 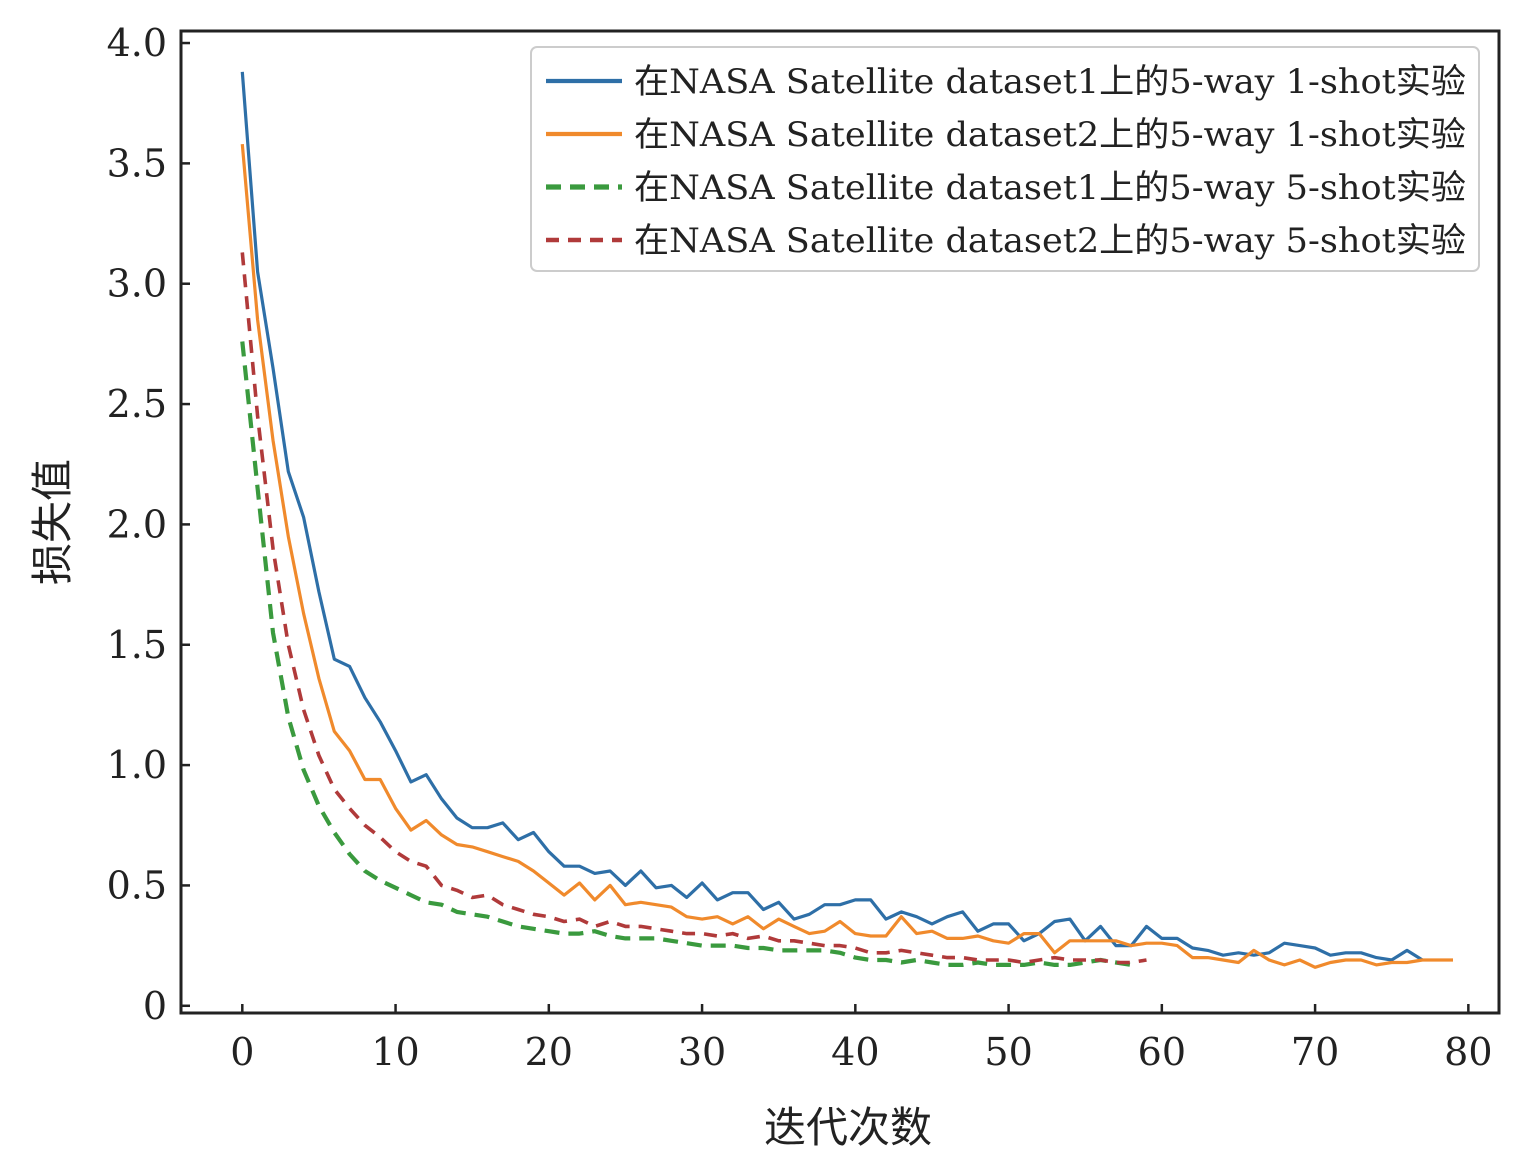 What do you see at coordinates (137, 765) in the screenshot?
I see `y-tick-label: 1.0` at bounding box center [137, 765].